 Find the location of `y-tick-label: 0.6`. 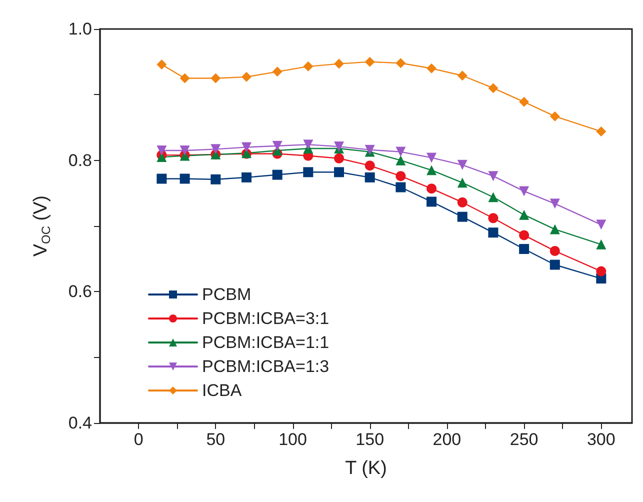

y-tick-label: 0.6 is located at coordinates (80, 292).